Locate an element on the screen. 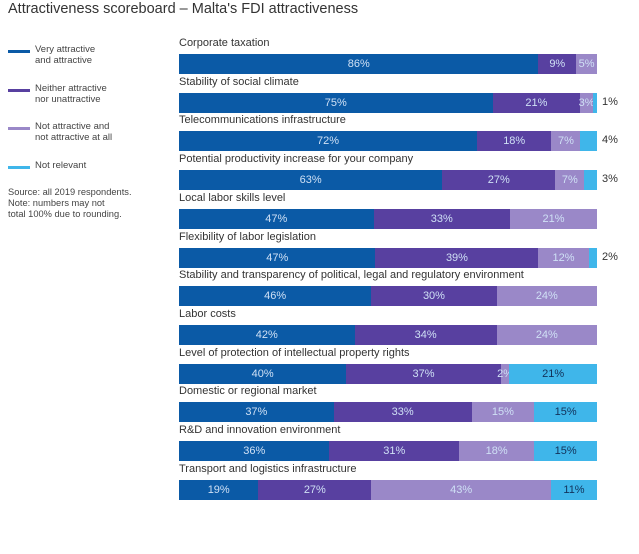 This screenshot has width=639, height=554. bar-segment-neither: 34% is located at coordinates (425, 334).